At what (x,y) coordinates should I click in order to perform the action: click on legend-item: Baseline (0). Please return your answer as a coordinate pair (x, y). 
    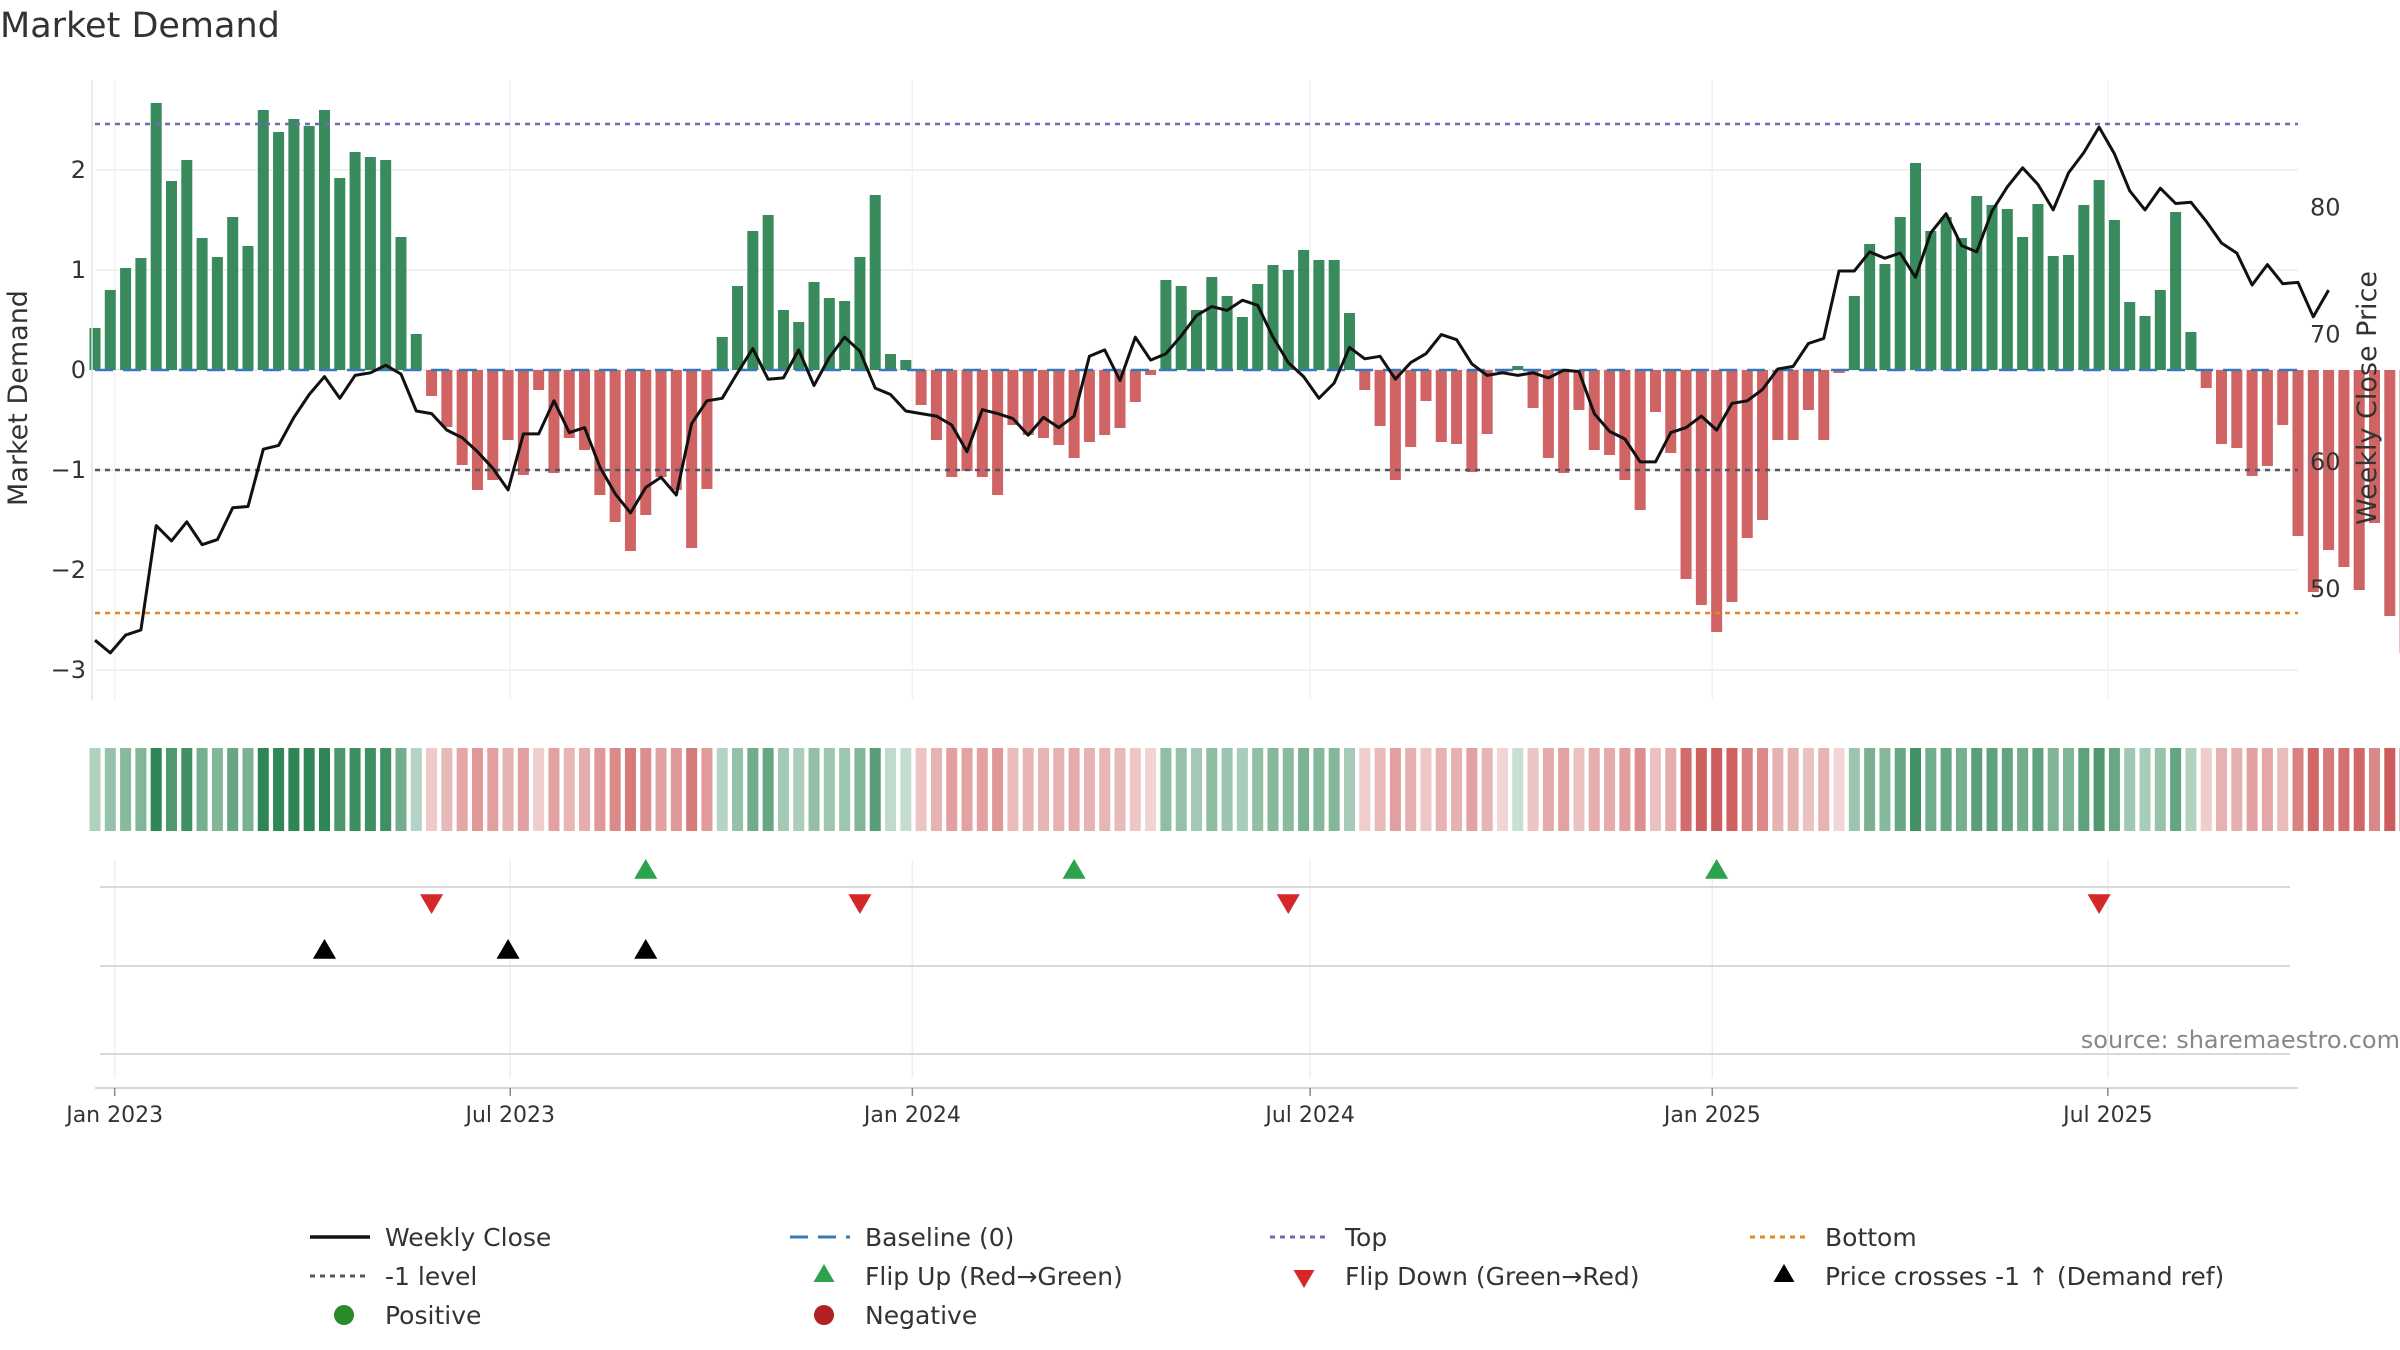
    Looking at the image, I should click on (902, 1237).